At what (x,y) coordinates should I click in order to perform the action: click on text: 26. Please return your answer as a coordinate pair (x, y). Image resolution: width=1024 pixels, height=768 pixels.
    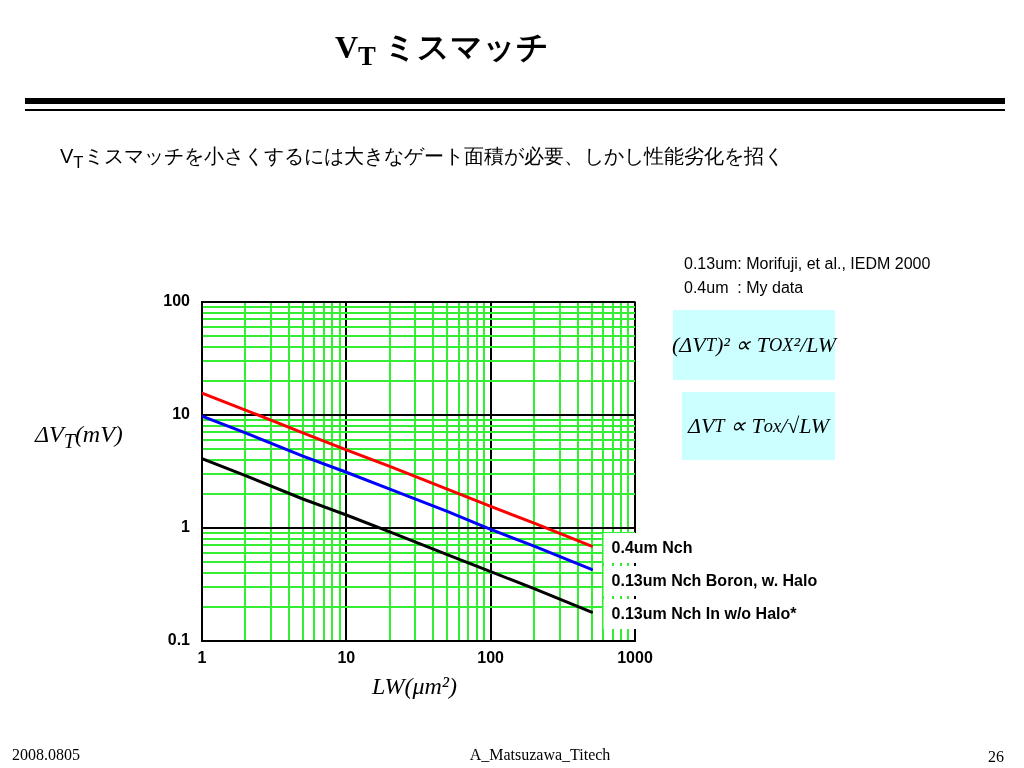
    Looking at the image, I should click on (995, 757).